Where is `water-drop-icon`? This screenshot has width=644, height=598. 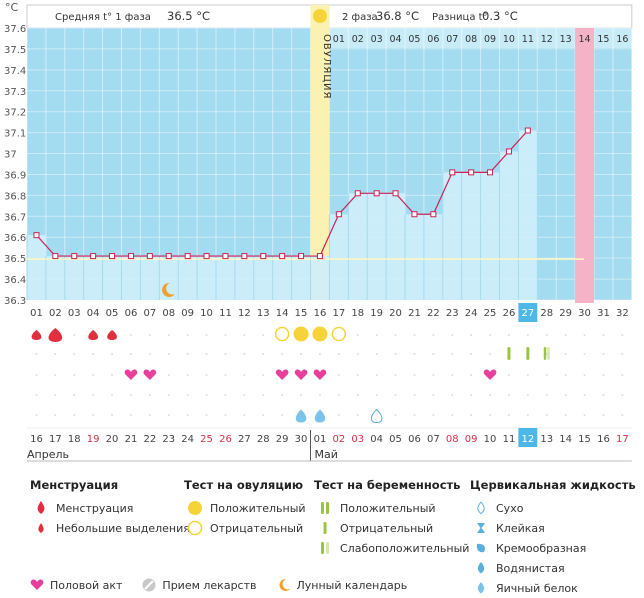
water-drop-icon is located at coordinates (481, 568).